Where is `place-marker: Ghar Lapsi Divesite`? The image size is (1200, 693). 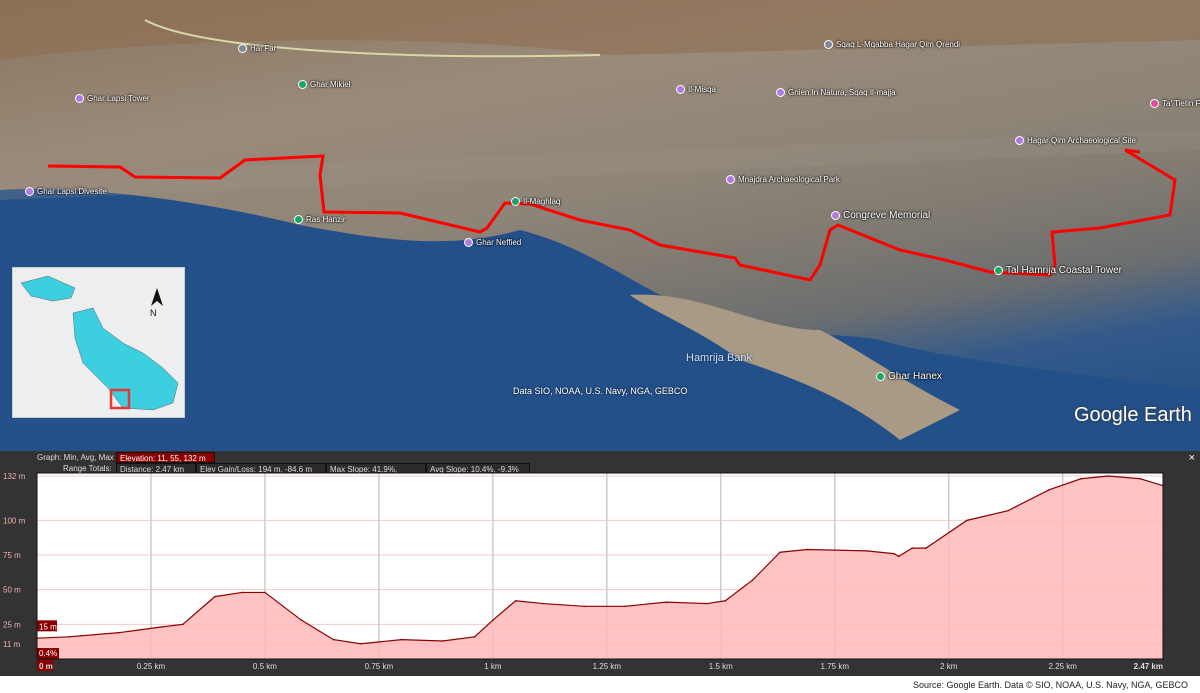
place-marker: Ghar Lapsi Divesite is located at coordinates (66, 191).